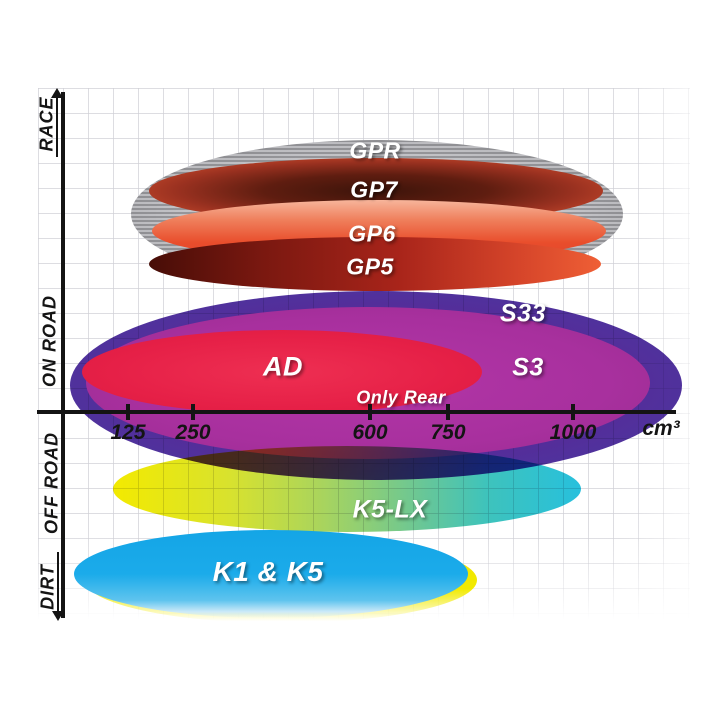 The width and height of the screenshot is (720, 720). What do you see at coordinates (448, 432) in the screenshot?
I see `x-tick-label-750: 750` at bounding box center [448, 432].